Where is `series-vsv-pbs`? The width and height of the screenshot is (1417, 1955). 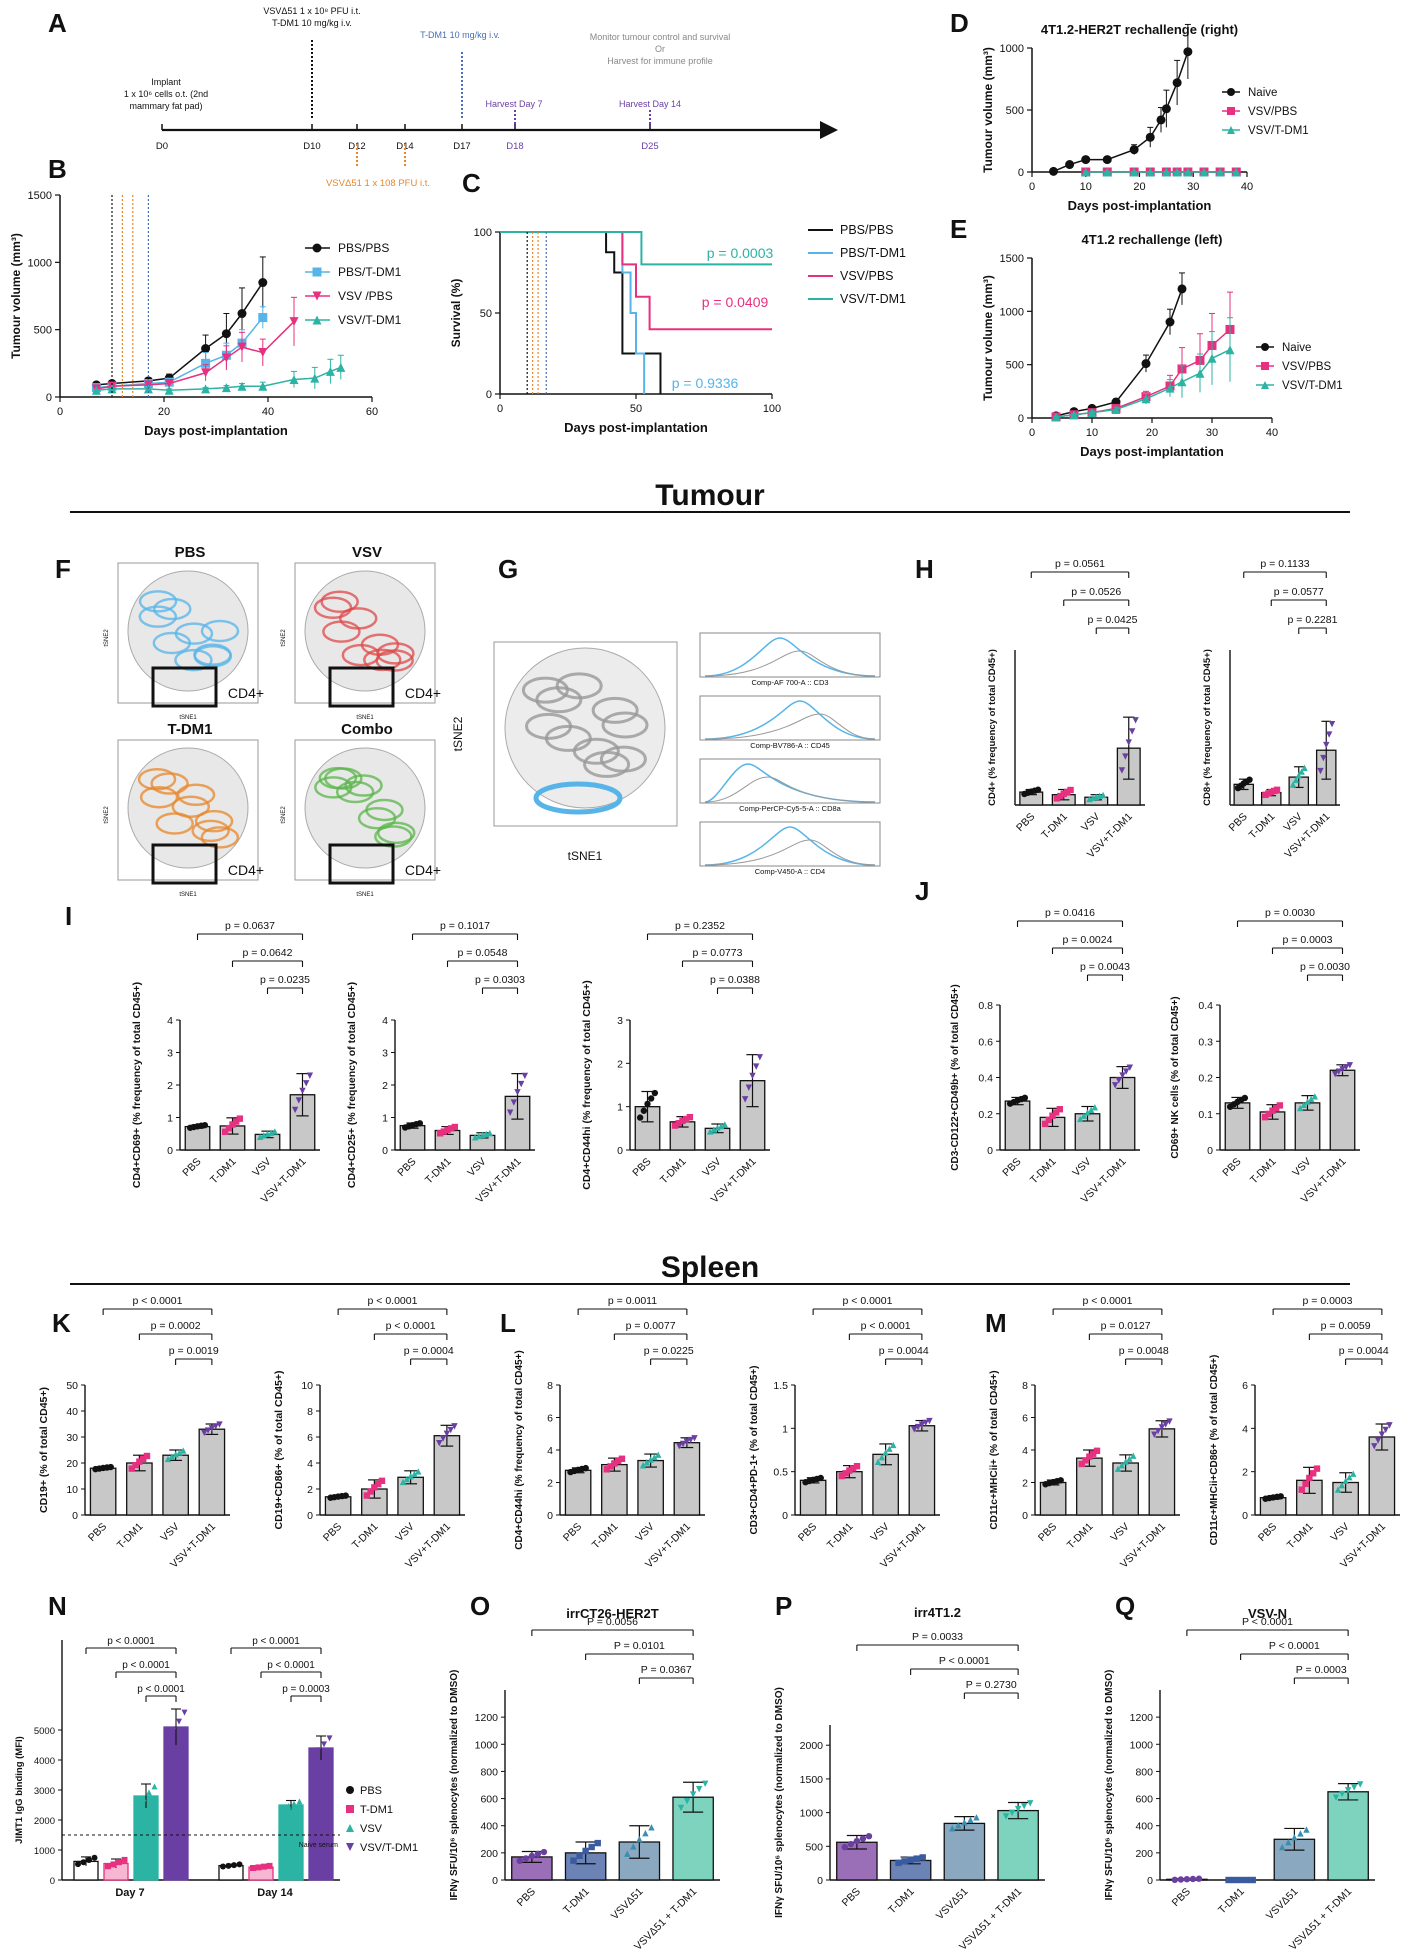
series-vsv-pbs is located at coordinates (195, 345).